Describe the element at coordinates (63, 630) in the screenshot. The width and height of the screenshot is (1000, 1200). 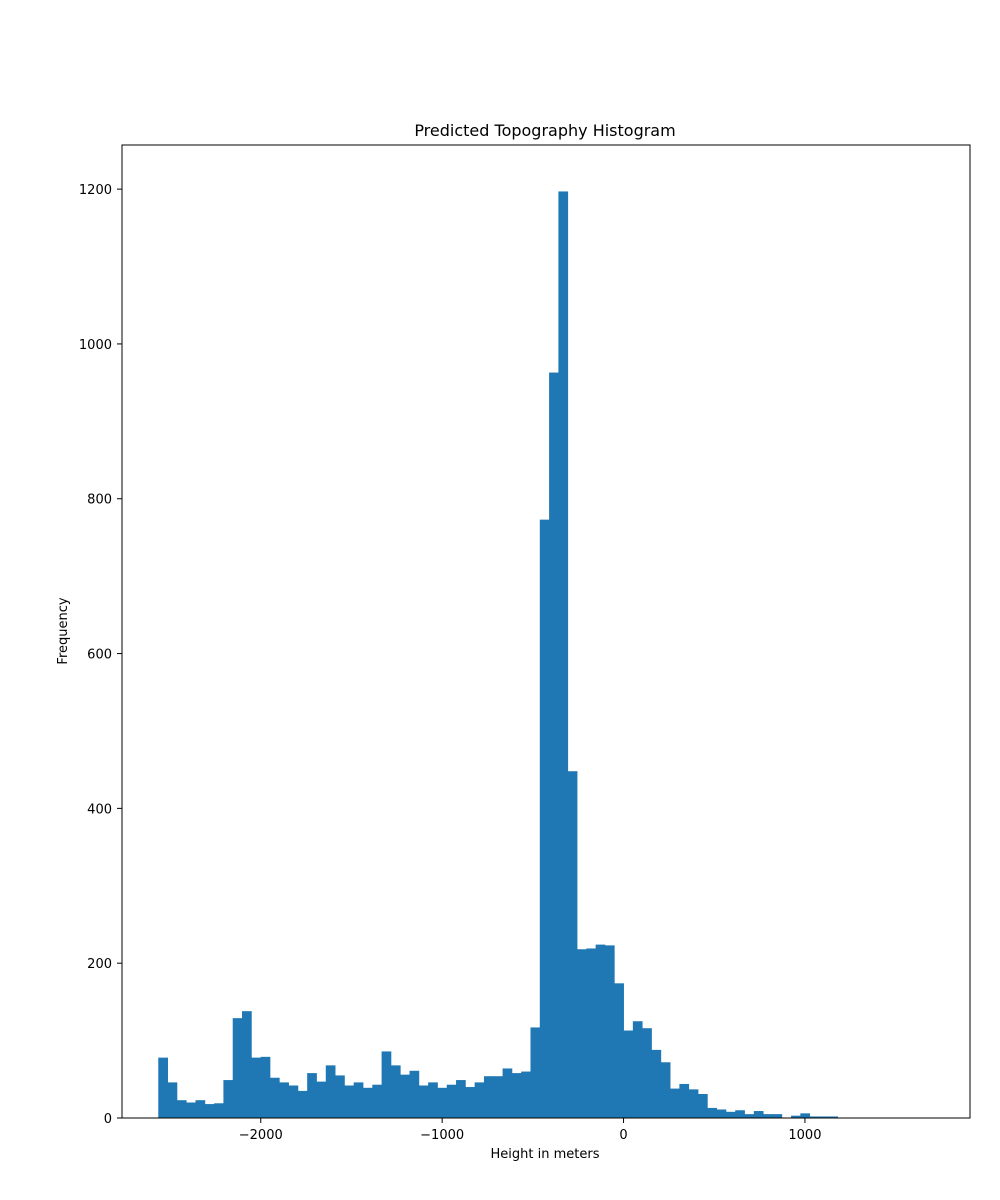
I see `y-axis-label: Frequency` at that location.